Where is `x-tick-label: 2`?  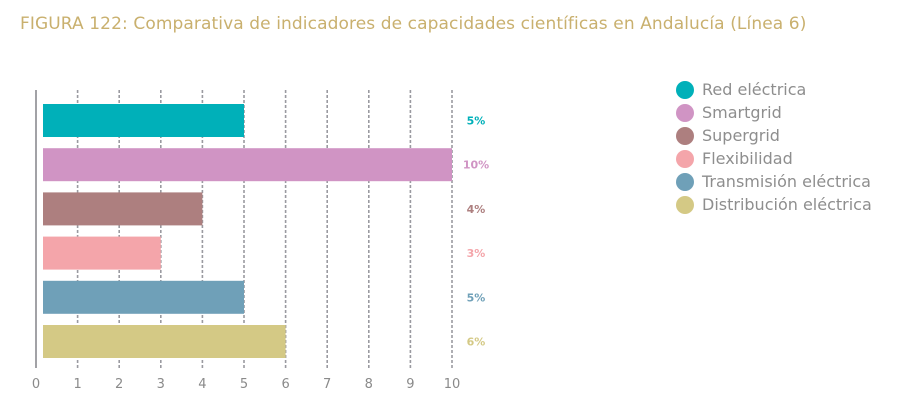 x-tick-label: 2 is located at coordinates (119, 384).